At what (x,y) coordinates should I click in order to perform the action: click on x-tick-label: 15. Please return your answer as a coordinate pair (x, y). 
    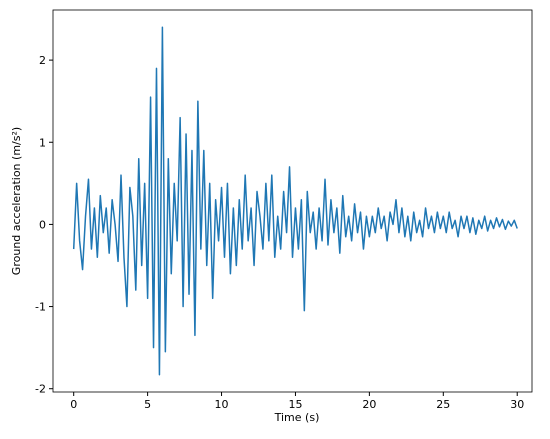
    Looking at the image, I should click on (295, 404).